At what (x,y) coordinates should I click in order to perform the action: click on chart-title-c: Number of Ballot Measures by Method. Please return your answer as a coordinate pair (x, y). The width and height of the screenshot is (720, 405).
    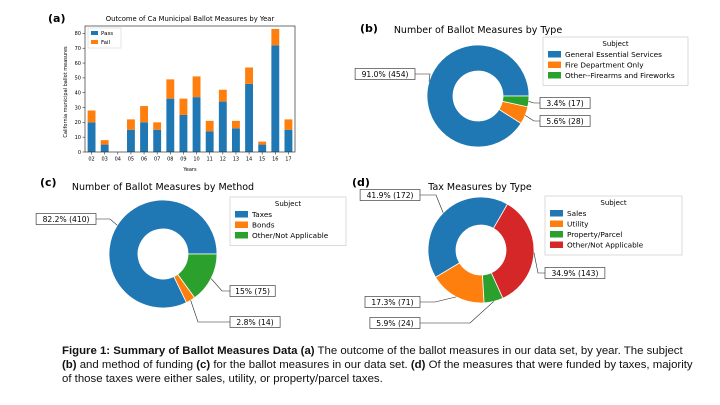
    Looking at the image, I should click on (163, 187).